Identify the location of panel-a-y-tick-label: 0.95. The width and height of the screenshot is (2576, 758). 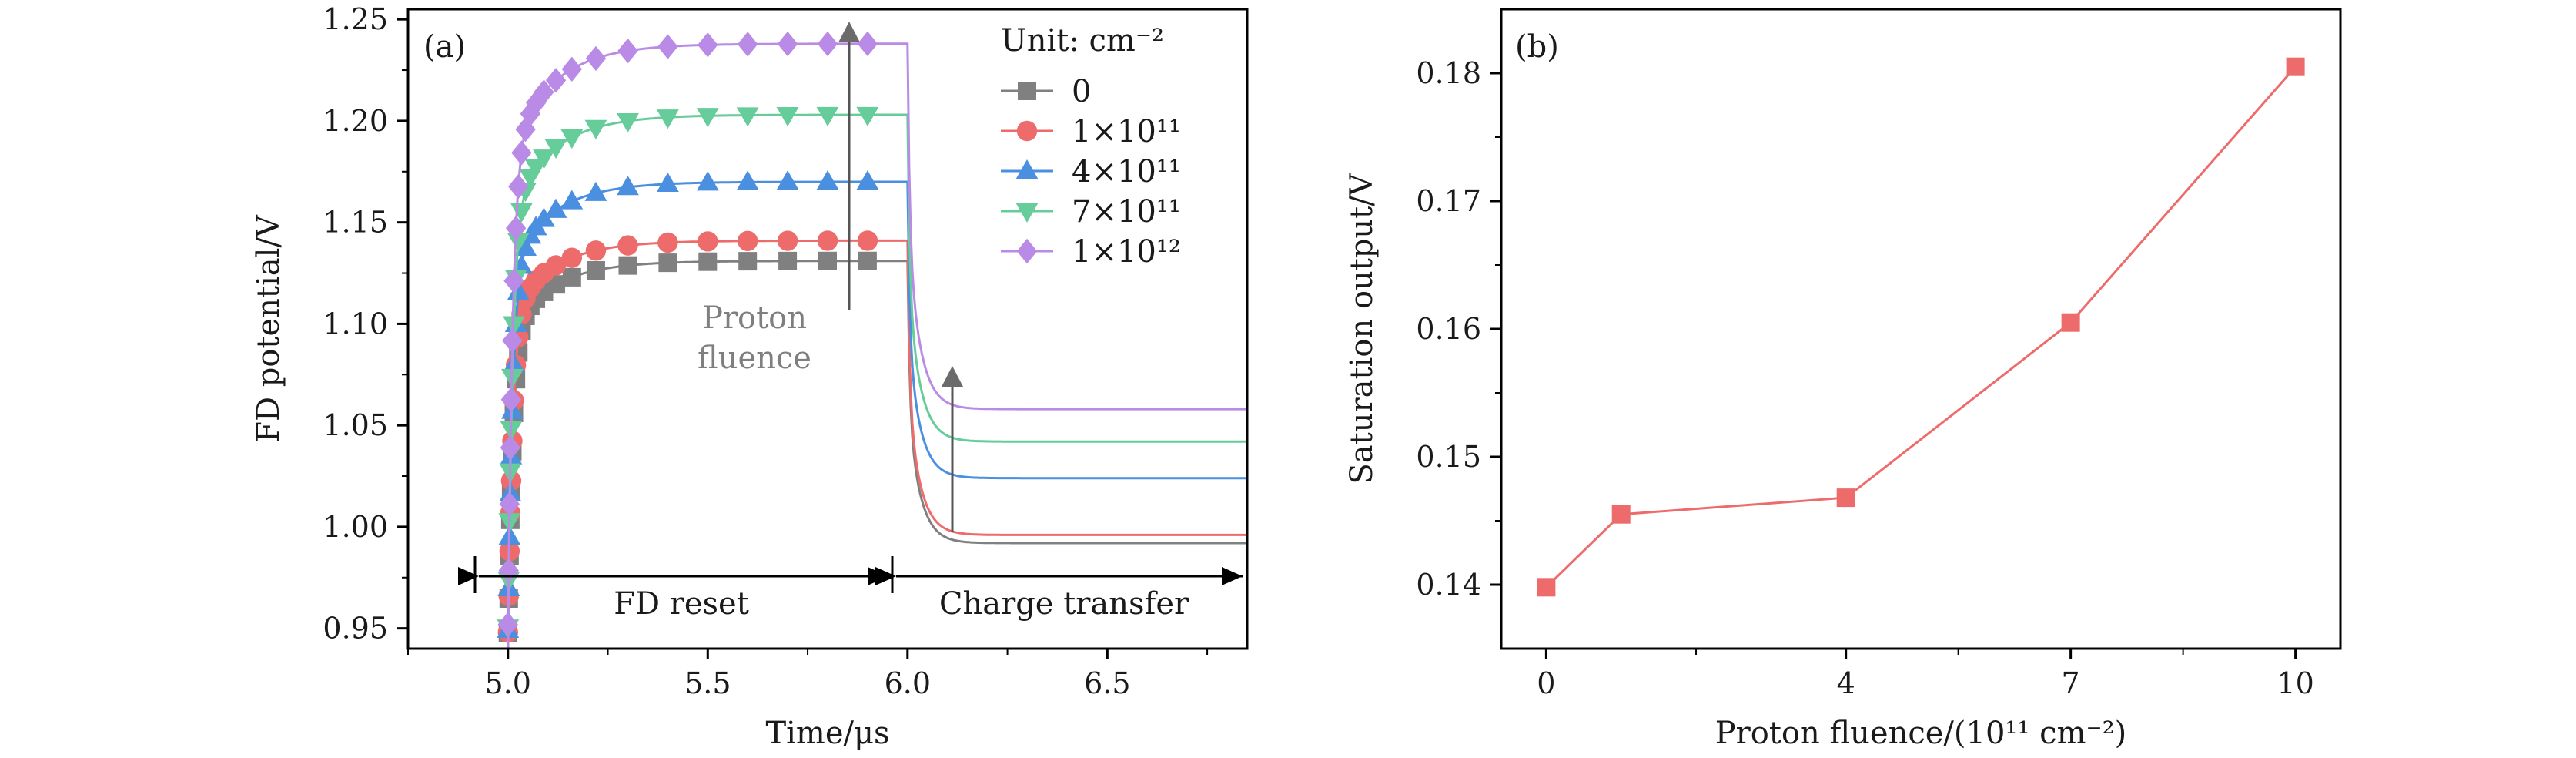
(355, 629).